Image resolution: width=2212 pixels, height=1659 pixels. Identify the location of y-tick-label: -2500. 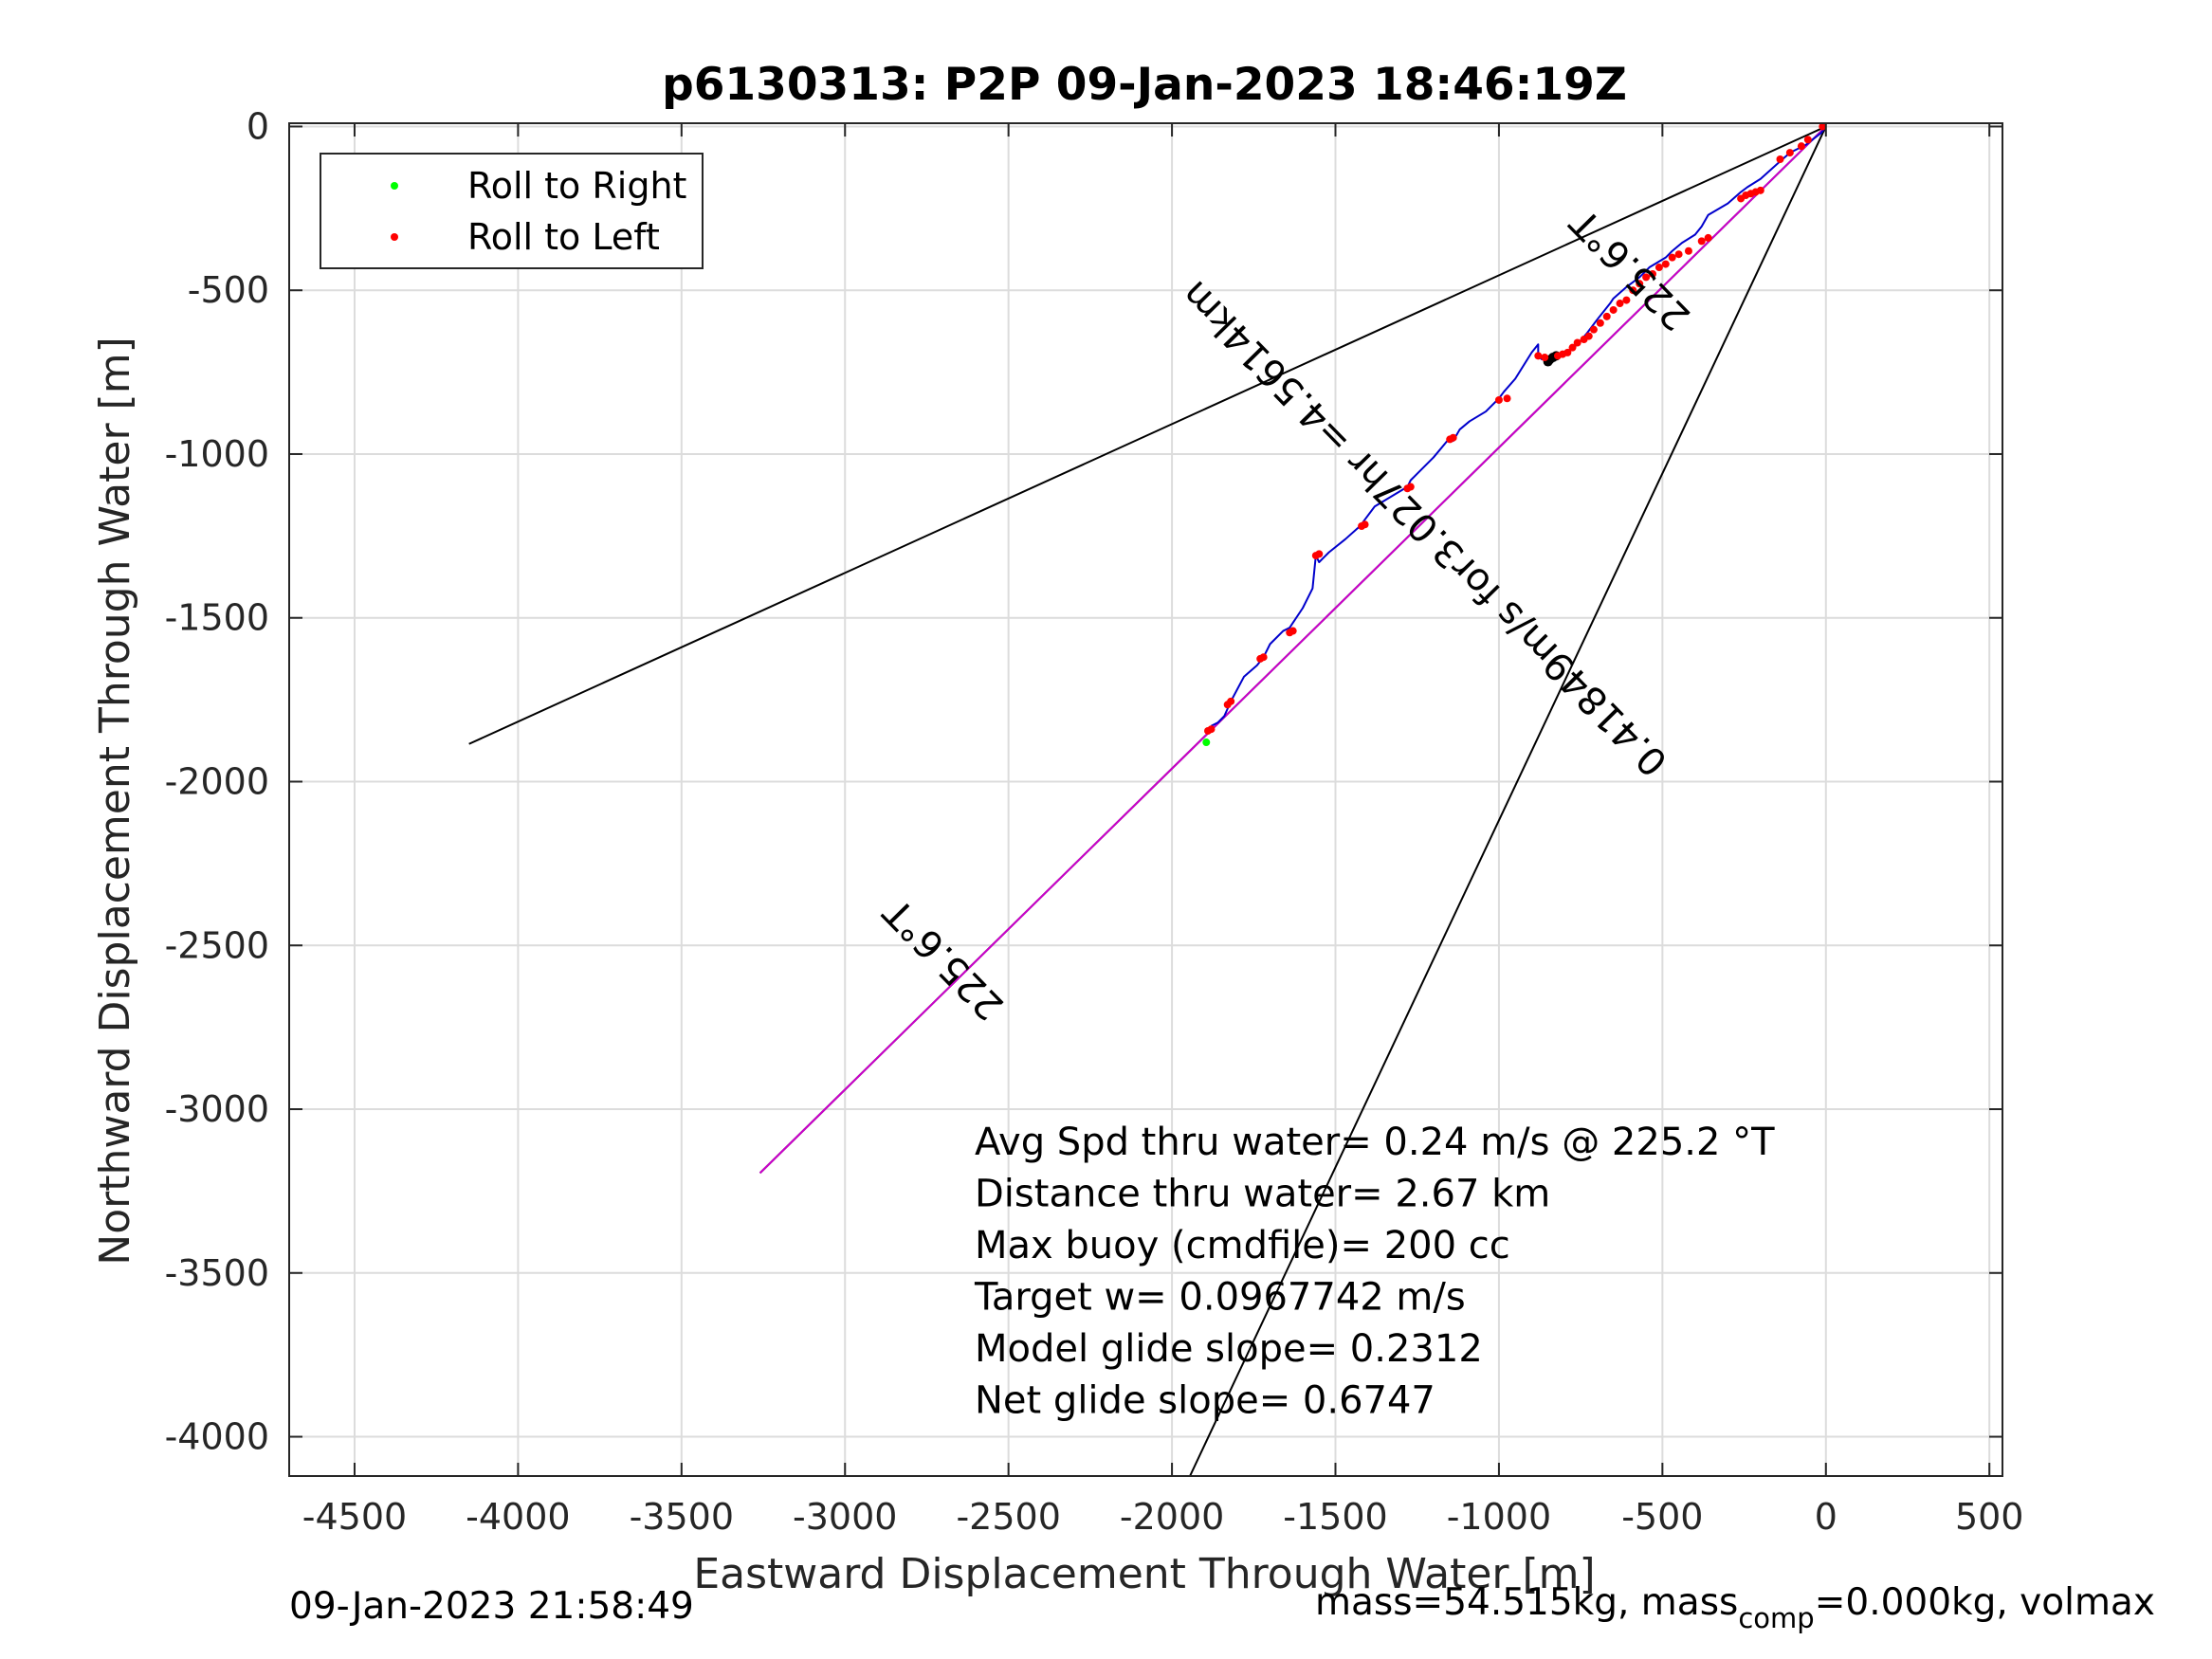
(217, 945).